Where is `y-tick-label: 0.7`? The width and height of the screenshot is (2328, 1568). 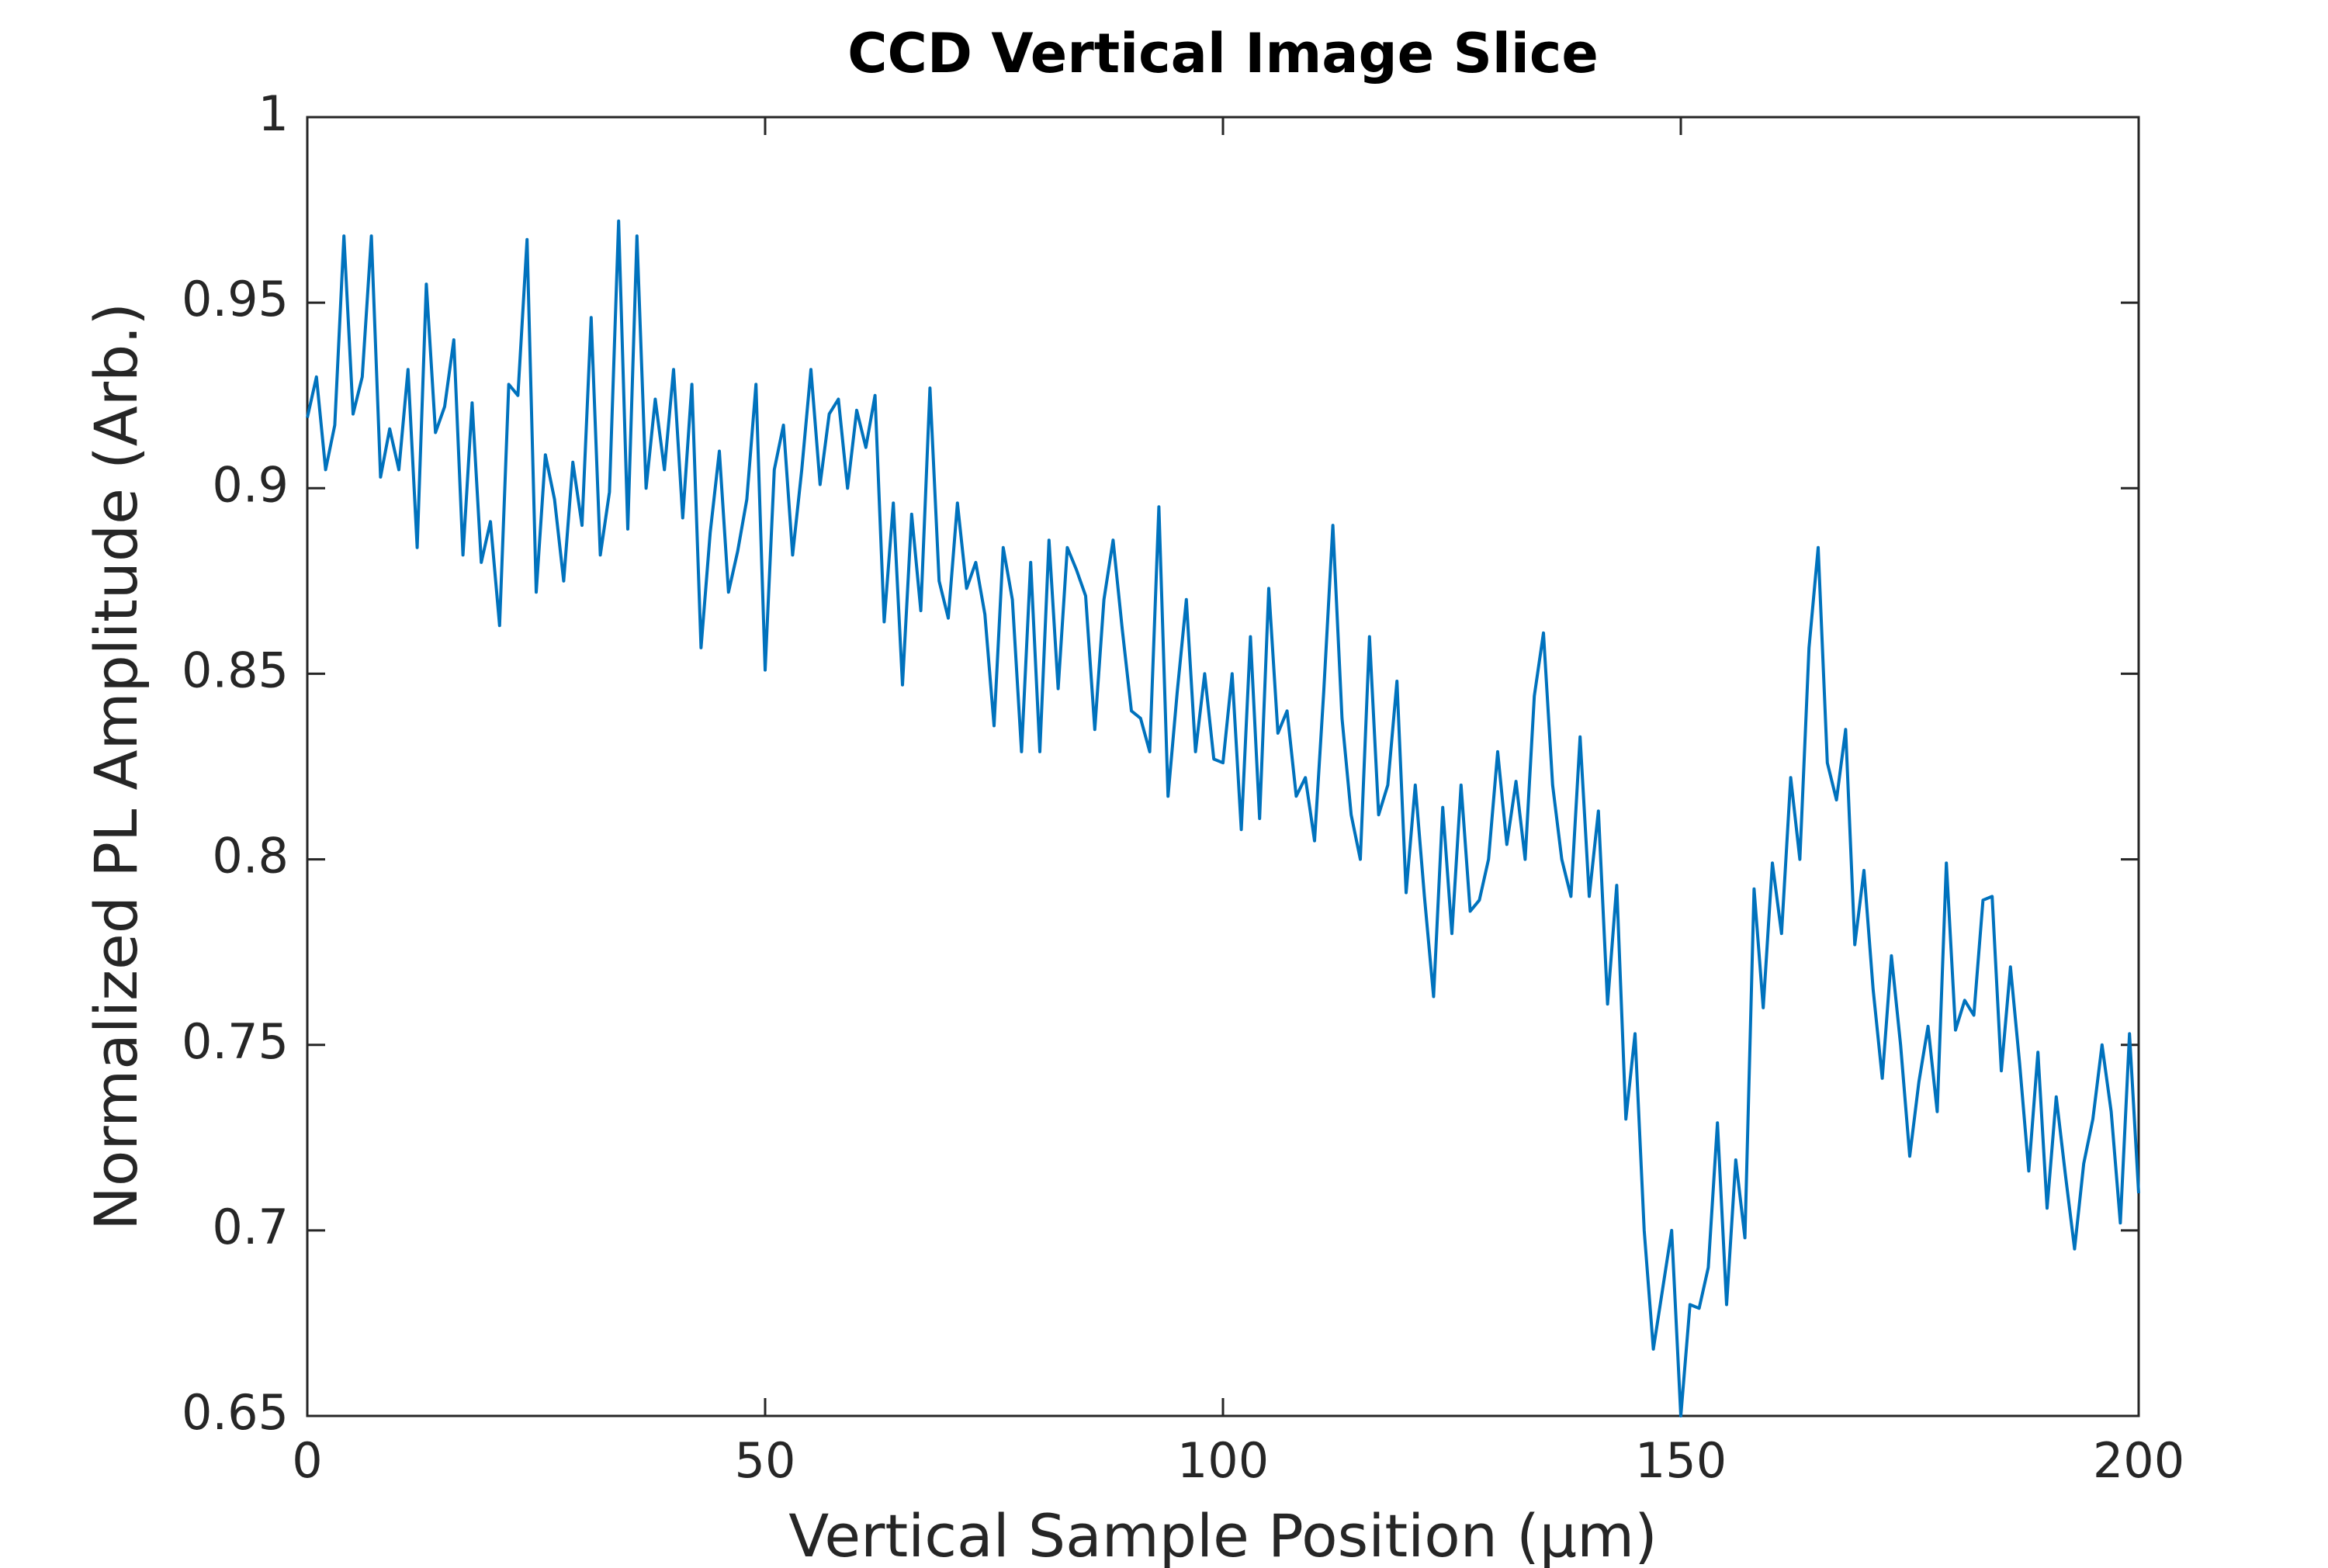
y-tick-label: 0.7 is located at coordinates (251, 1227).